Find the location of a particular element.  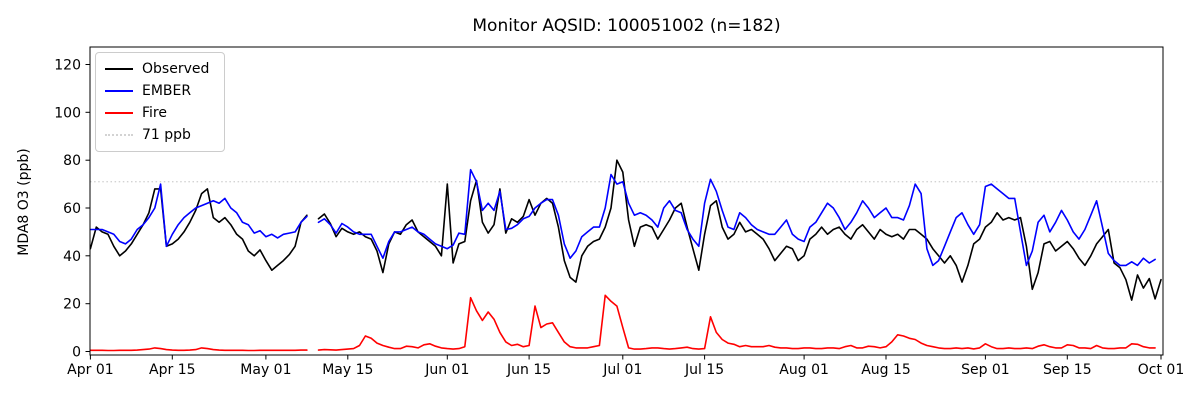

x-tick-label: Sep 15 is located at coordinates (1067, 370).